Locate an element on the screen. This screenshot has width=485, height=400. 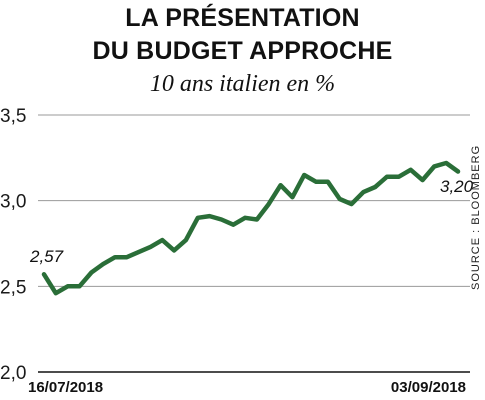
chart-title-line2: DU BUDGET APPROCHE is located at coordinates (242, 51).